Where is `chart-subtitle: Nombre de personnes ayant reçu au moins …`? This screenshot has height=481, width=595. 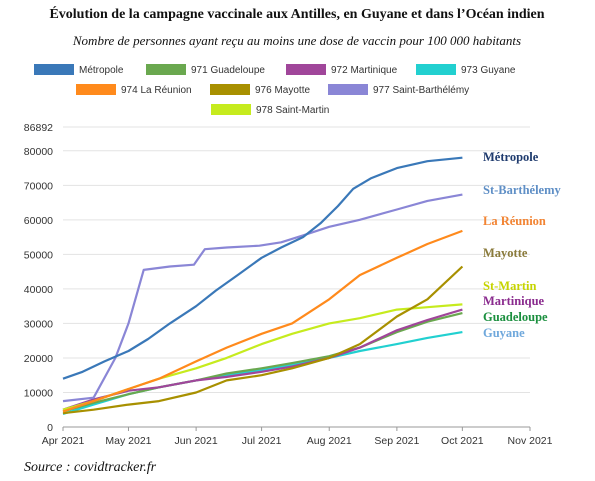
chart-subtitle: Nombre de personnes ayant reçu au moins … is located at coordinates (296, 40).